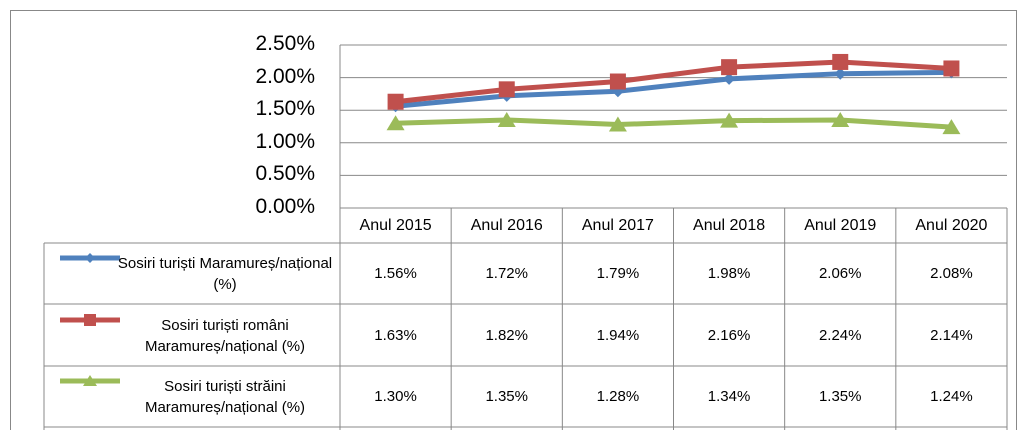 The height and width of the screenshot is (430, 1019). What do you see at coordinates (225, 273) in the screenshot?
I see `legend-label: Sosiri turiști Maramureș/național (%)` at bounding box center [225, 273].